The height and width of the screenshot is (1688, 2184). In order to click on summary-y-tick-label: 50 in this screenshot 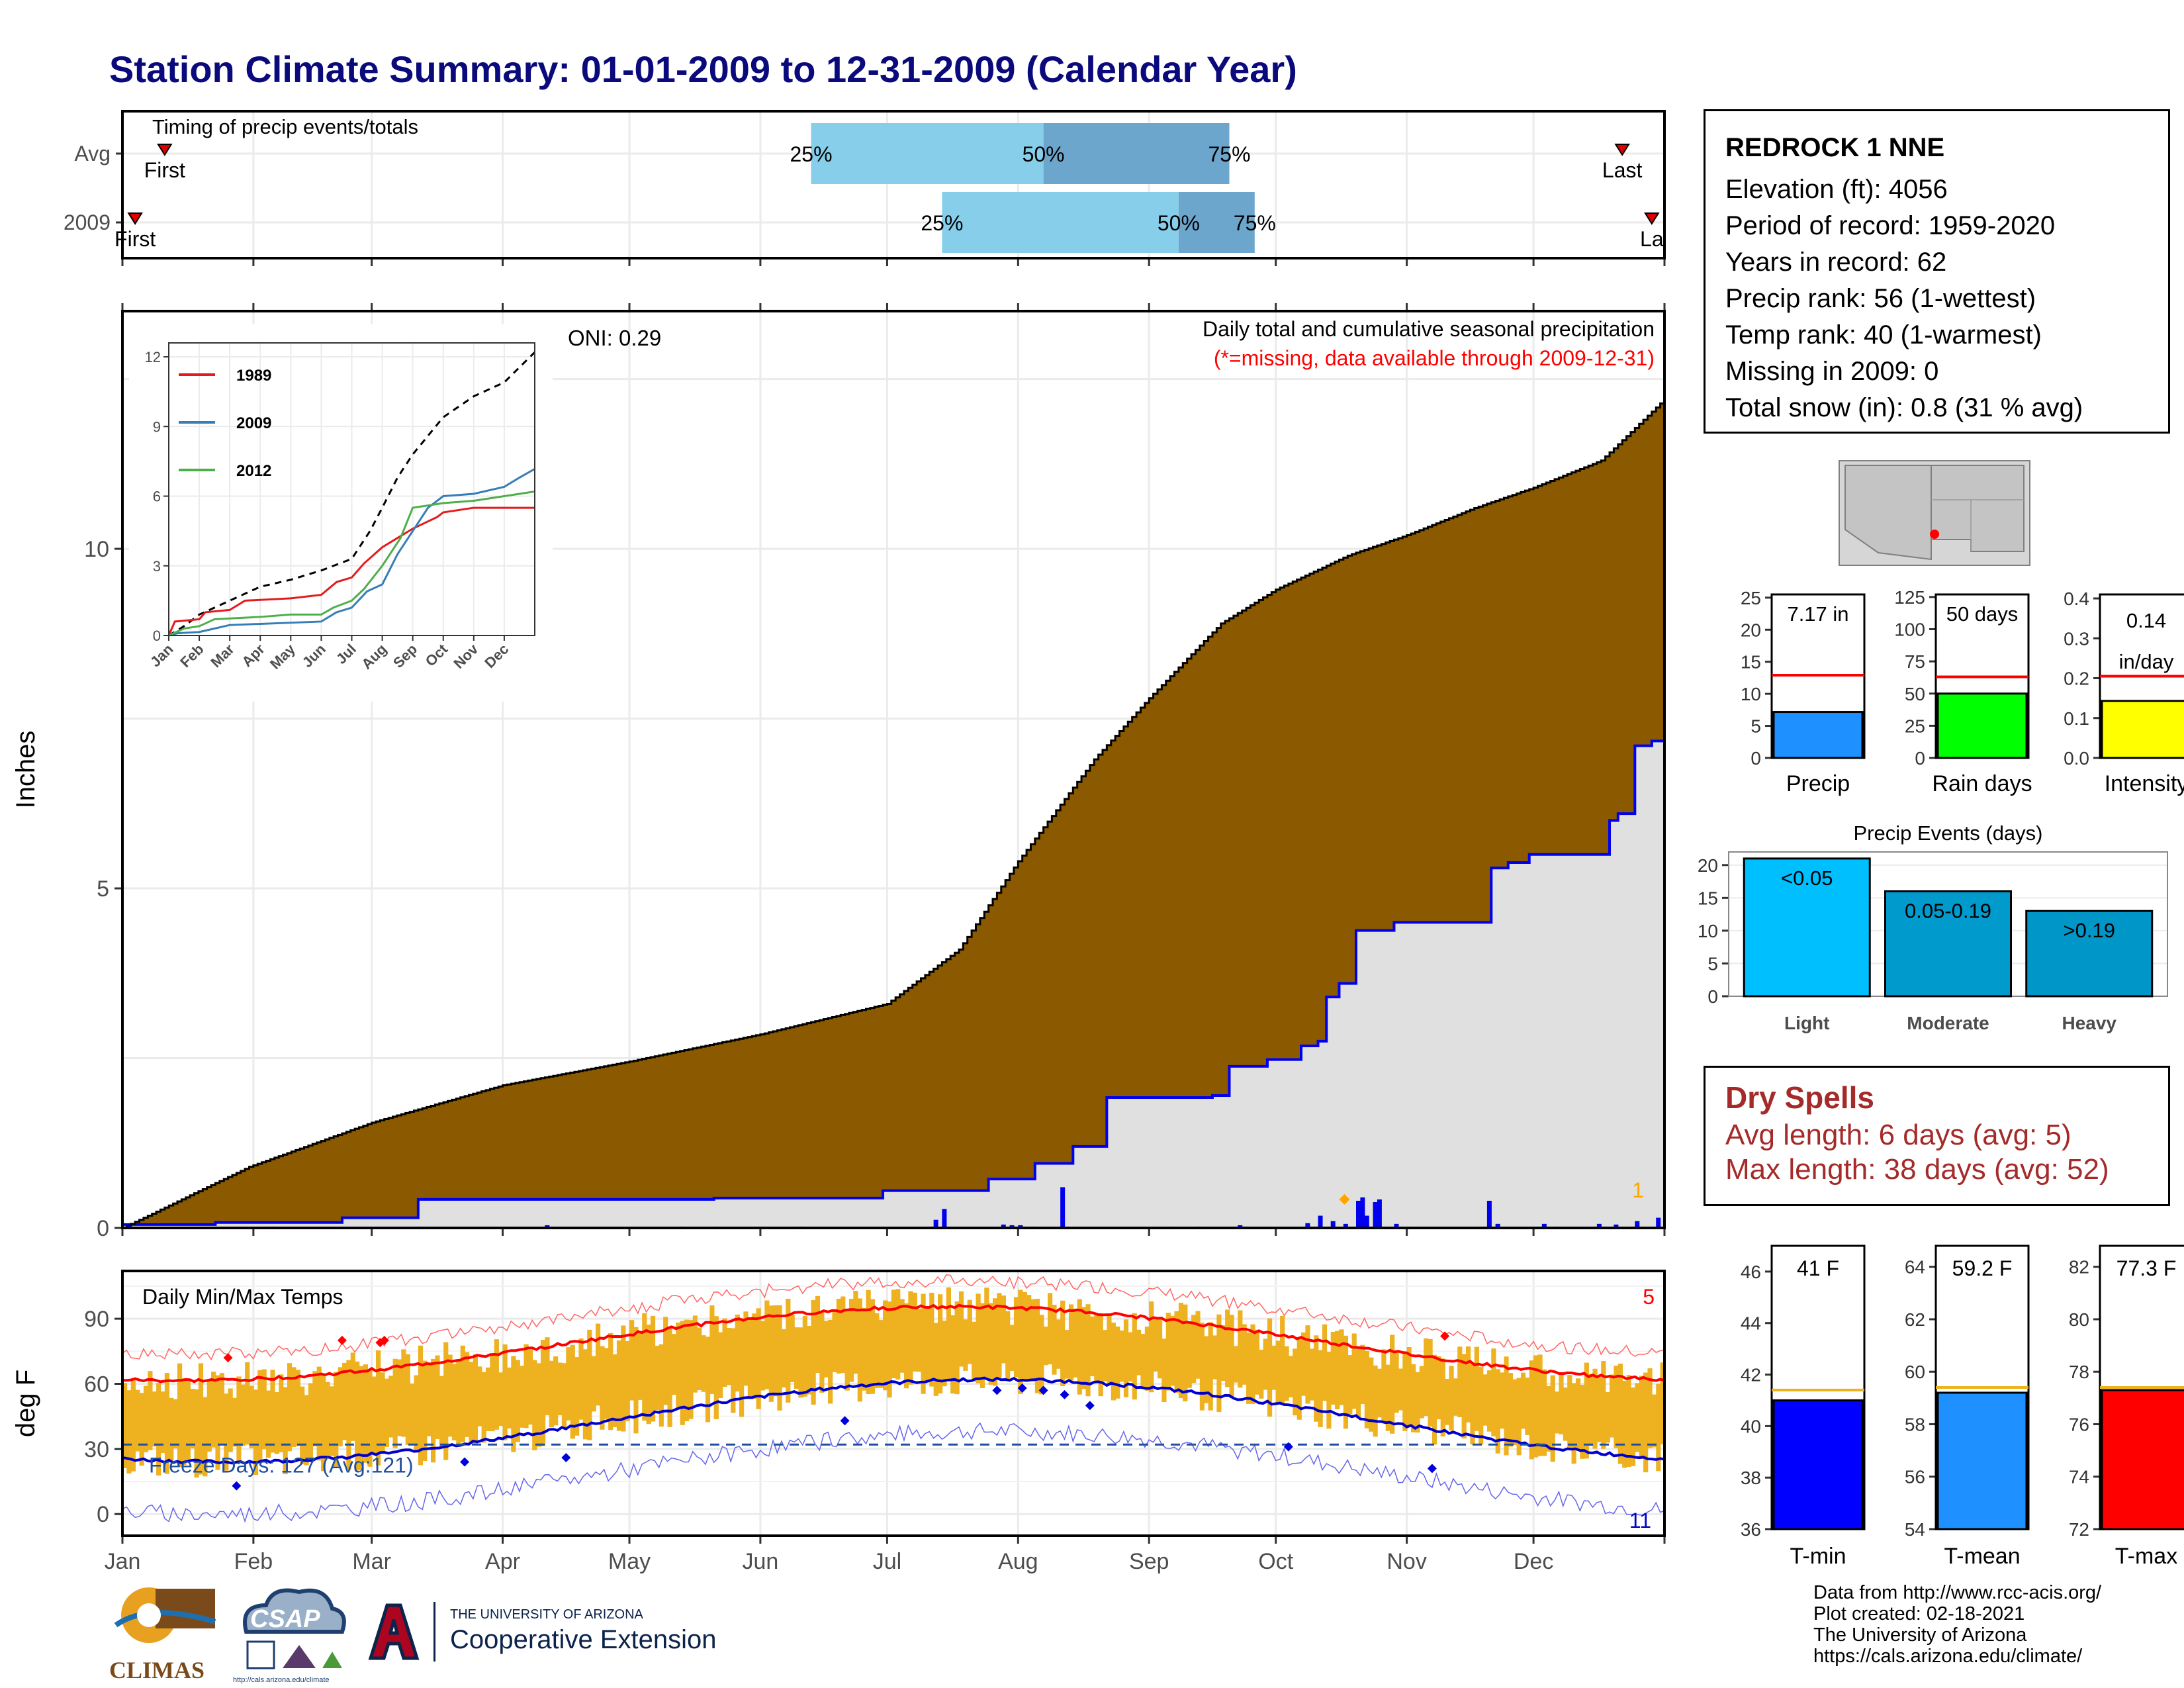, I will do `click(1915, 694)`.